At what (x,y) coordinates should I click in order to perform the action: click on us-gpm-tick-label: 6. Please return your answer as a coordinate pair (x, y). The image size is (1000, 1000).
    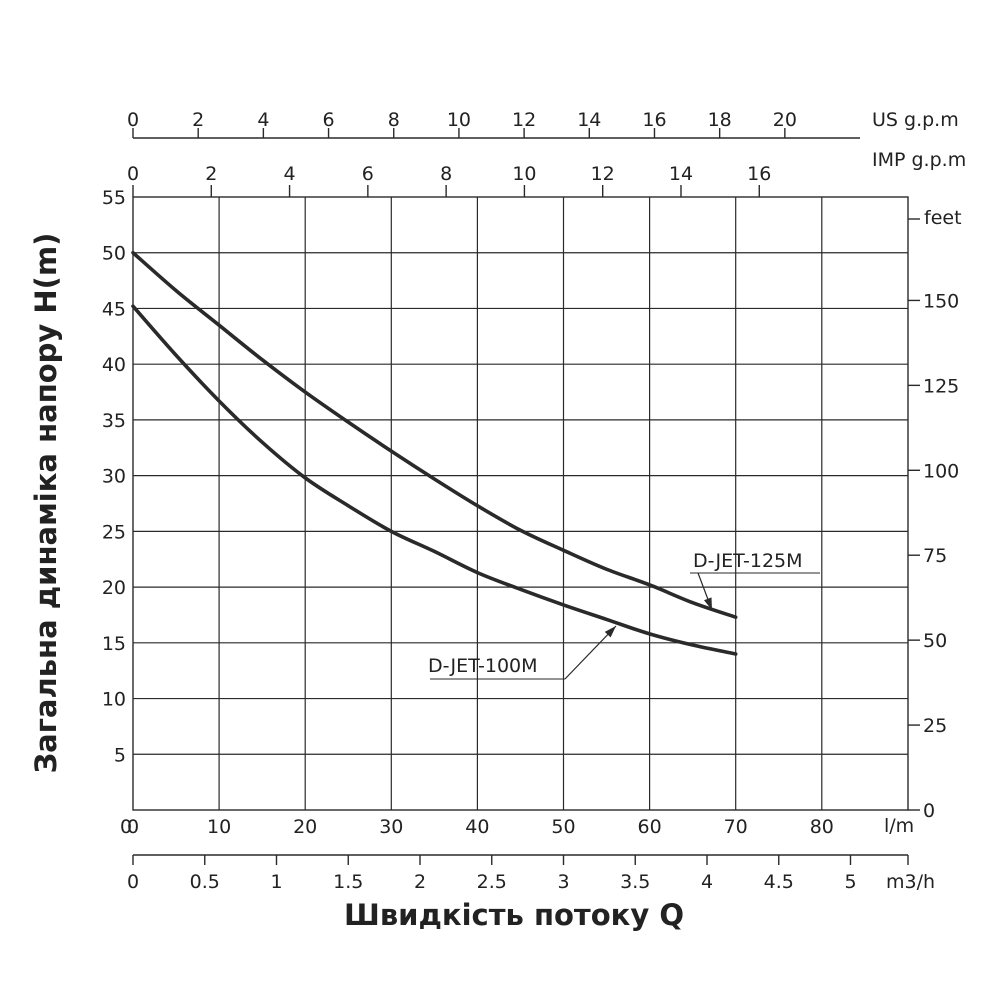
    Looking at the image, I should click on (329, 120).